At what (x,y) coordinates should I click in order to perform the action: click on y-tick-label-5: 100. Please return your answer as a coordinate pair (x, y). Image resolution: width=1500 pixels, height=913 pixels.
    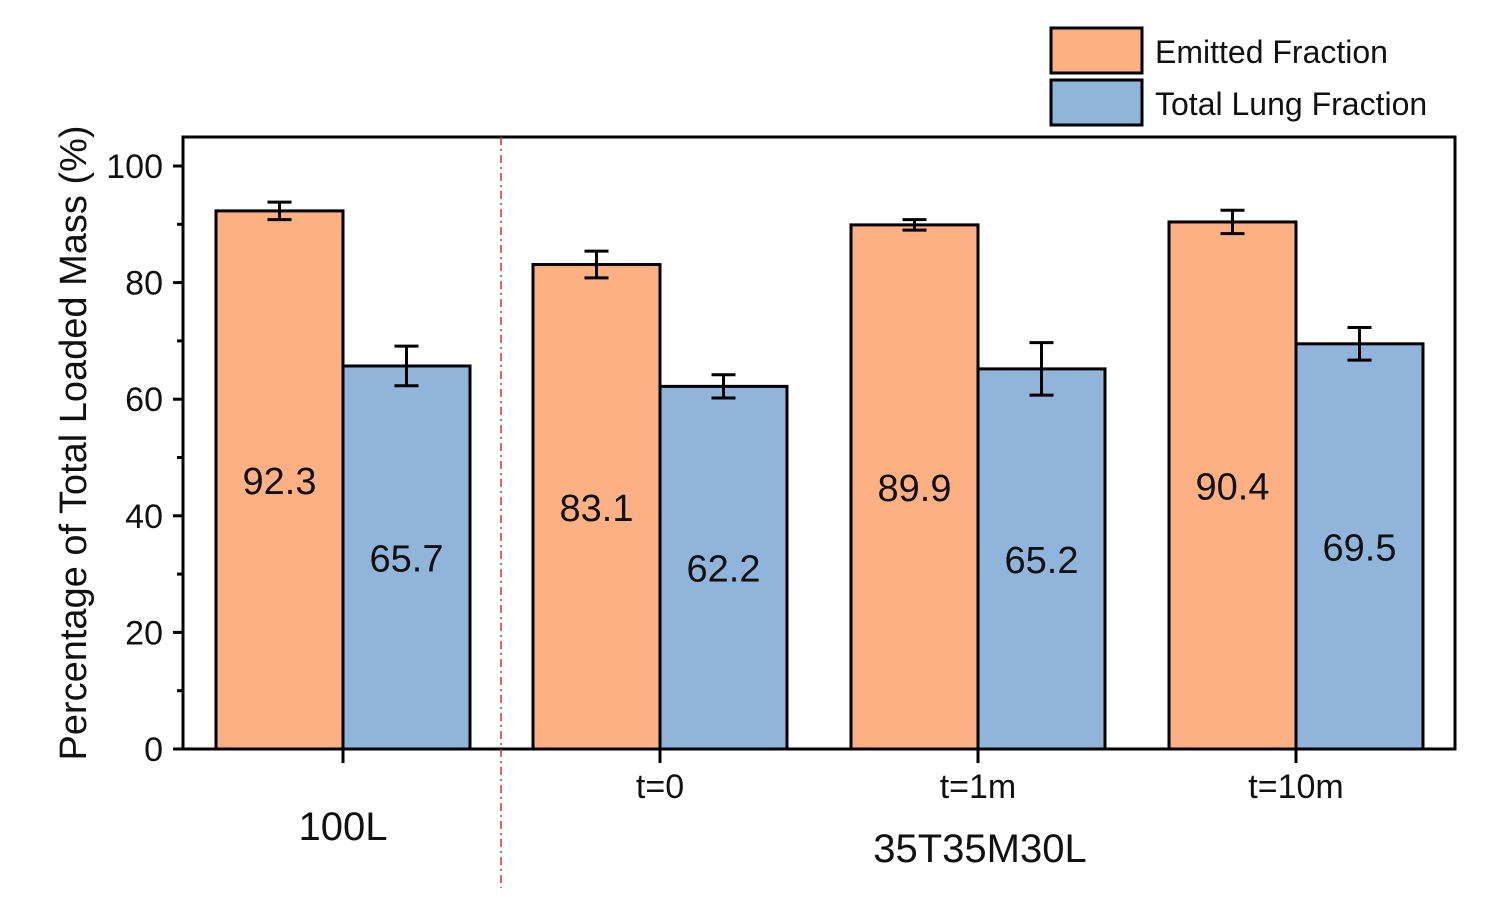
    Looking at the image, I should click on (134, 167).